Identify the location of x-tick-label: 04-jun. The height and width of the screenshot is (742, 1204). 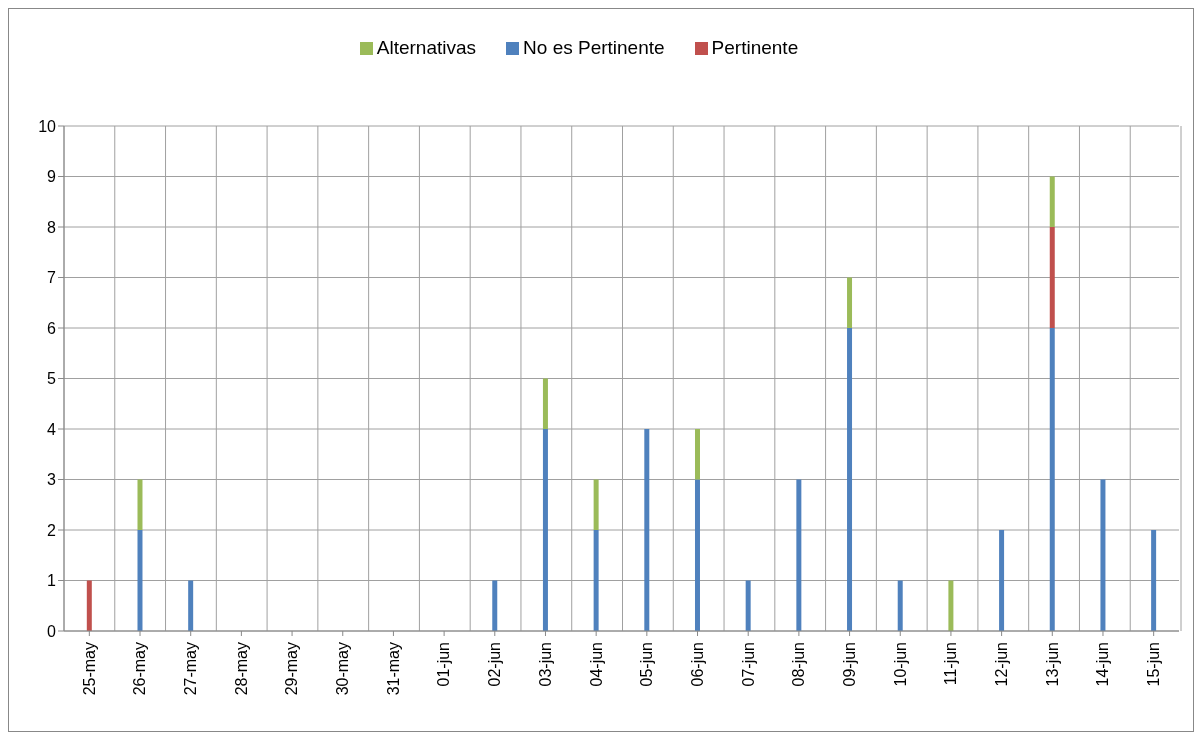
(596, 664).